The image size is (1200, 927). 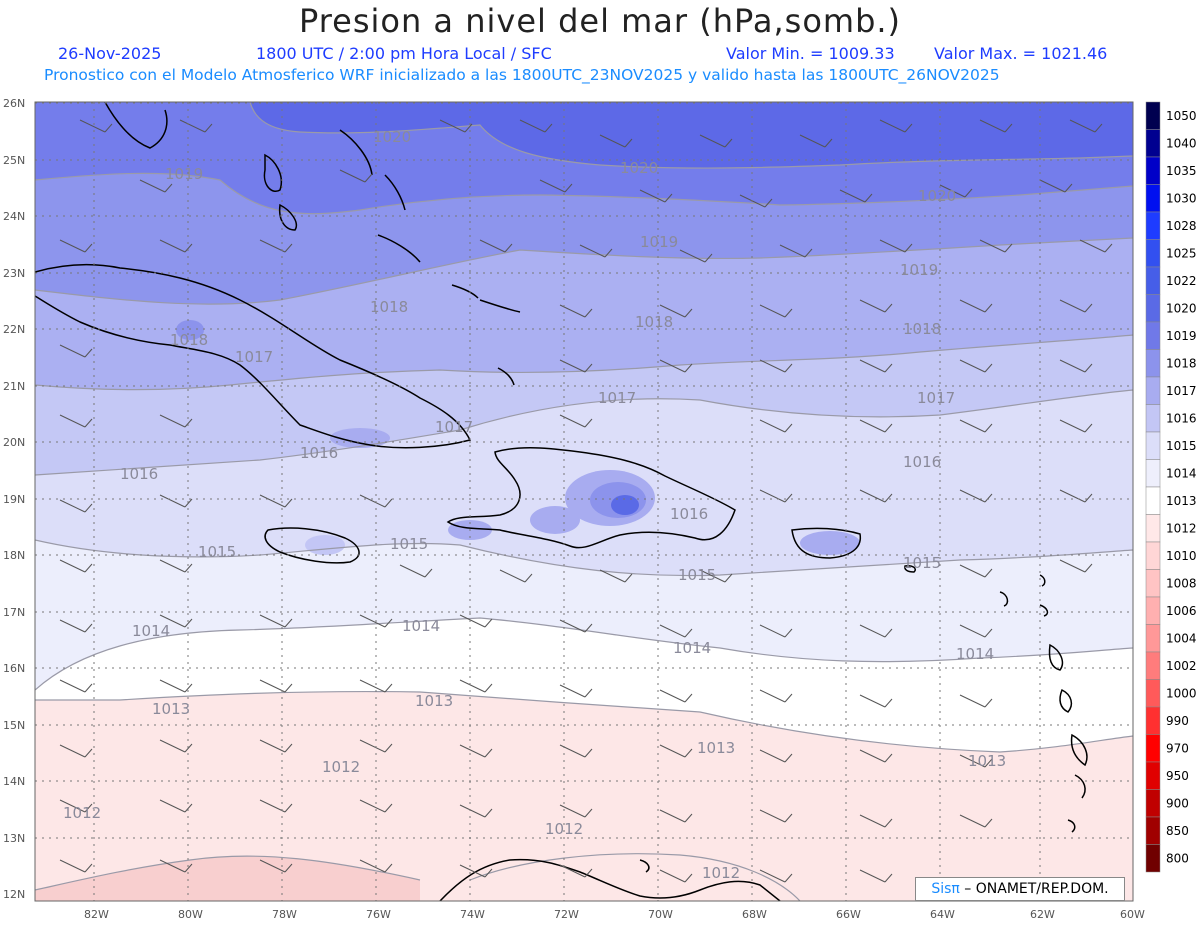 What do you see at coordinates (14, 668) in the screenshot?
I see `lat-label: 16N` at bounding box center [14, 668].